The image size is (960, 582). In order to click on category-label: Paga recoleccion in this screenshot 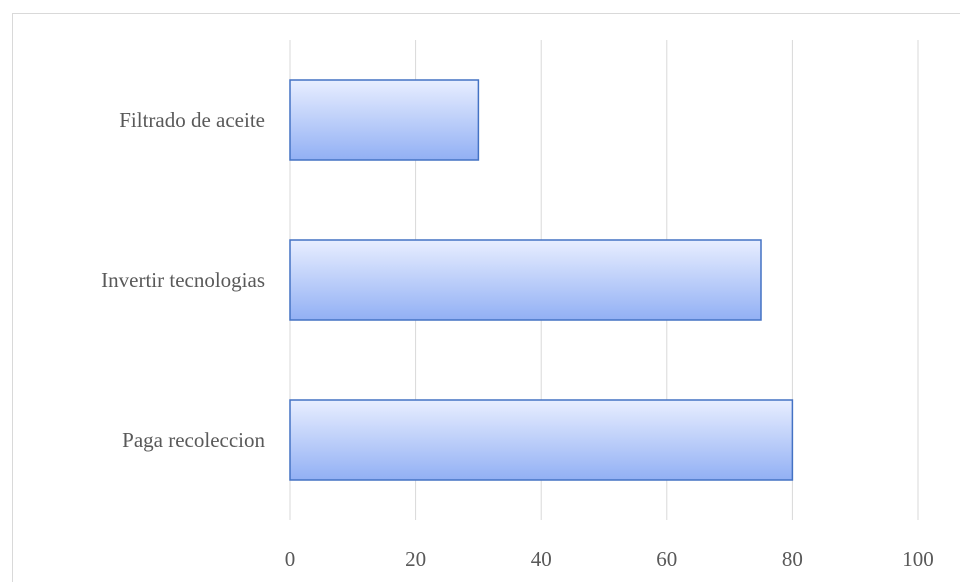, I will do `click(193, 440)`.